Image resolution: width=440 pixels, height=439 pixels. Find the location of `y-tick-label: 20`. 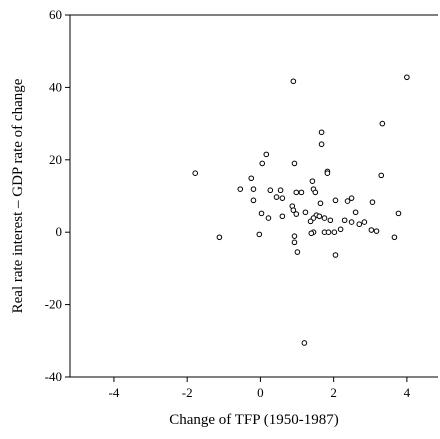

y-tick-label: 20 is located at coordinates (55, 159).